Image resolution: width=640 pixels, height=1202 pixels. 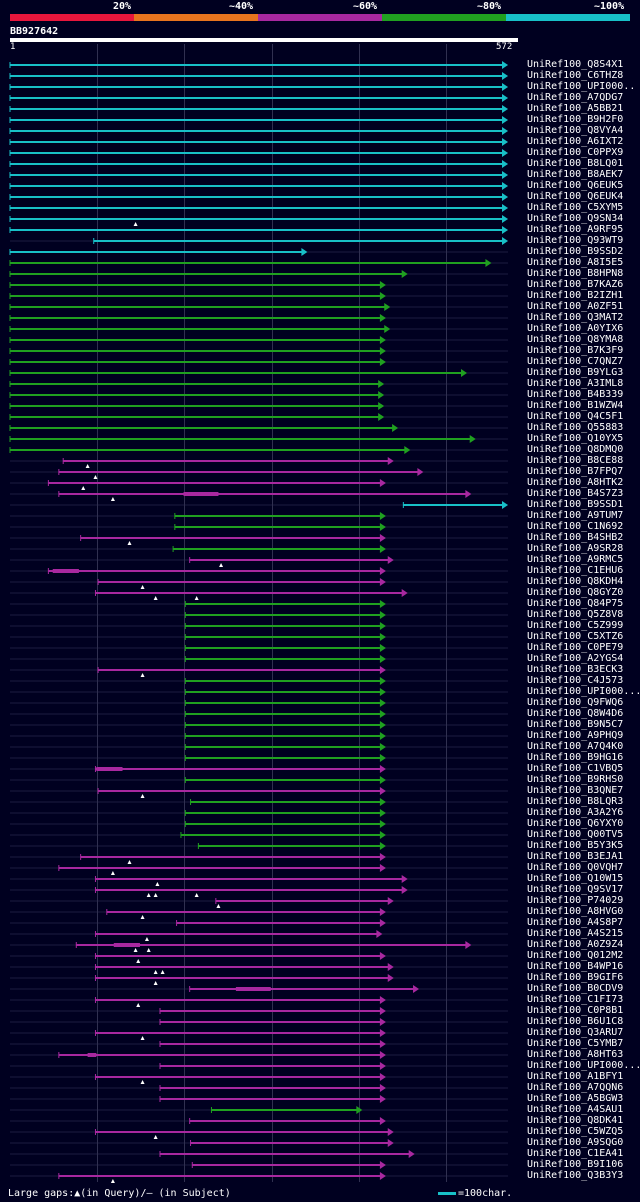 I want to click on hit-label: UniRef100_Q5Z8V8, so click(x=575, y=614).